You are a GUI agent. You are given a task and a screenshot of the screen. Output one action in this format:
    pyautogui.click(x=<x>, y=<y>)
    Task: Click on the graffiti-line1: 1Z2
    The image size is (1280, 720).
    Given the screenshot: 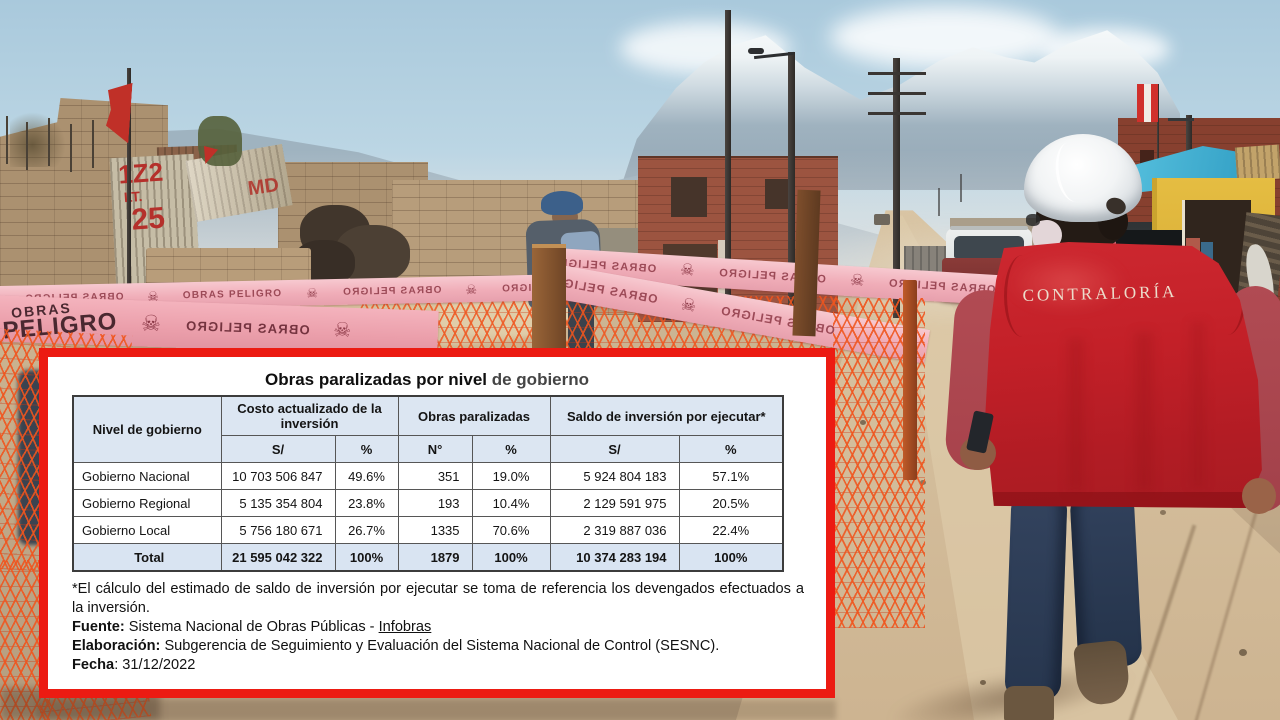 What is the action you would take?
    pyautogui.click(x=141, y=173)
    